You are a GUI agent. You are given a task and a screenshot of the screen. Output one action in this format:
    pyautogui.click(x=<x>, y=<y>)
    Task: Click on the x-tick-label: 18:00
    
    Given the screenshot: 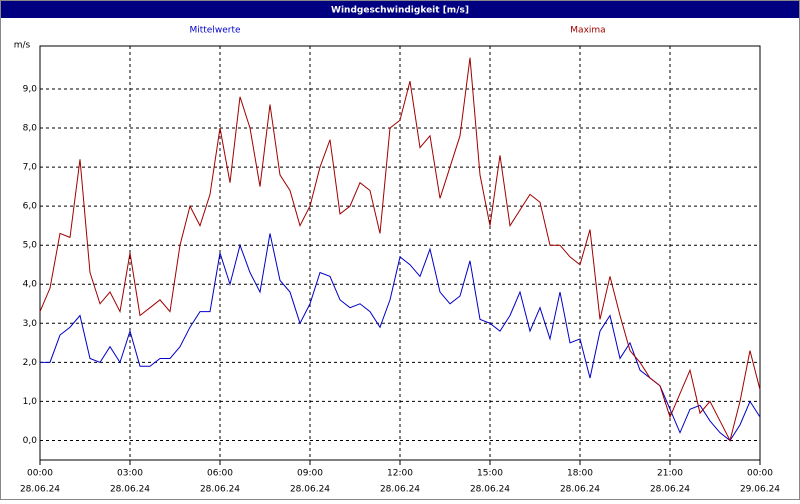 What is the action you would take?
    pyautogui.click(x=580, y=474)
    